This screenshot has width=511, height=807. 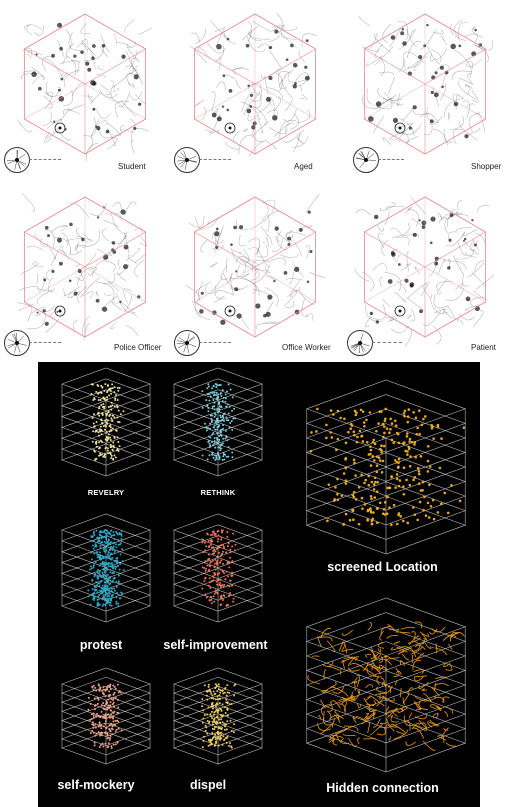 What do you see at coordinates (138, 347) in the screenshot?
I see `cube-label: Police Officer` at bounding box center [138, 347].